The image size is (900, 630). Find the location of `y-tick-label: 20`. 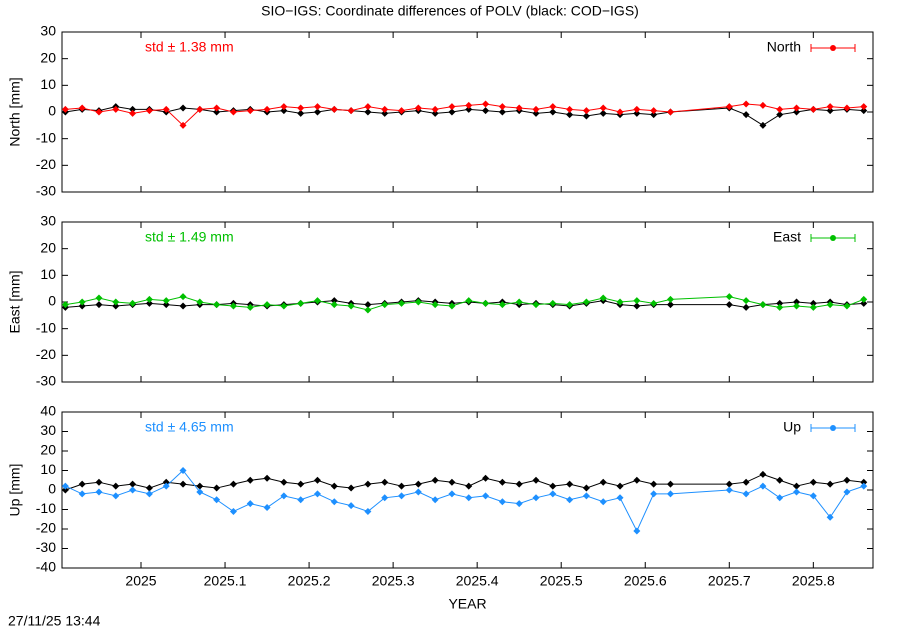

y-tick-label: 20 is located at coordinates (48, 247).